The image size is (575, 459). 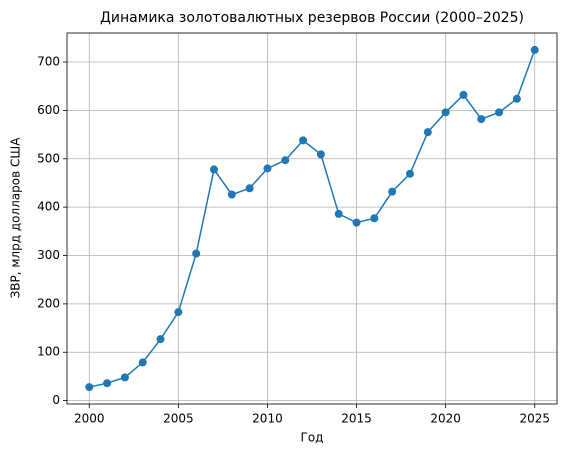 What do you see at coordinates (56, 400) in the screenshot?
I see `y-tick-label: 0` at bounding box center [56, 400].